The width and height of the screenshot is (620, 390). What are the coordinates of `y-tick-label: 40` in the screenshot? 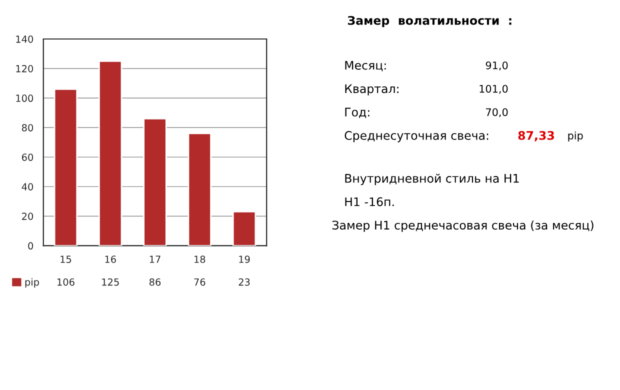 It's located at (28, 186).